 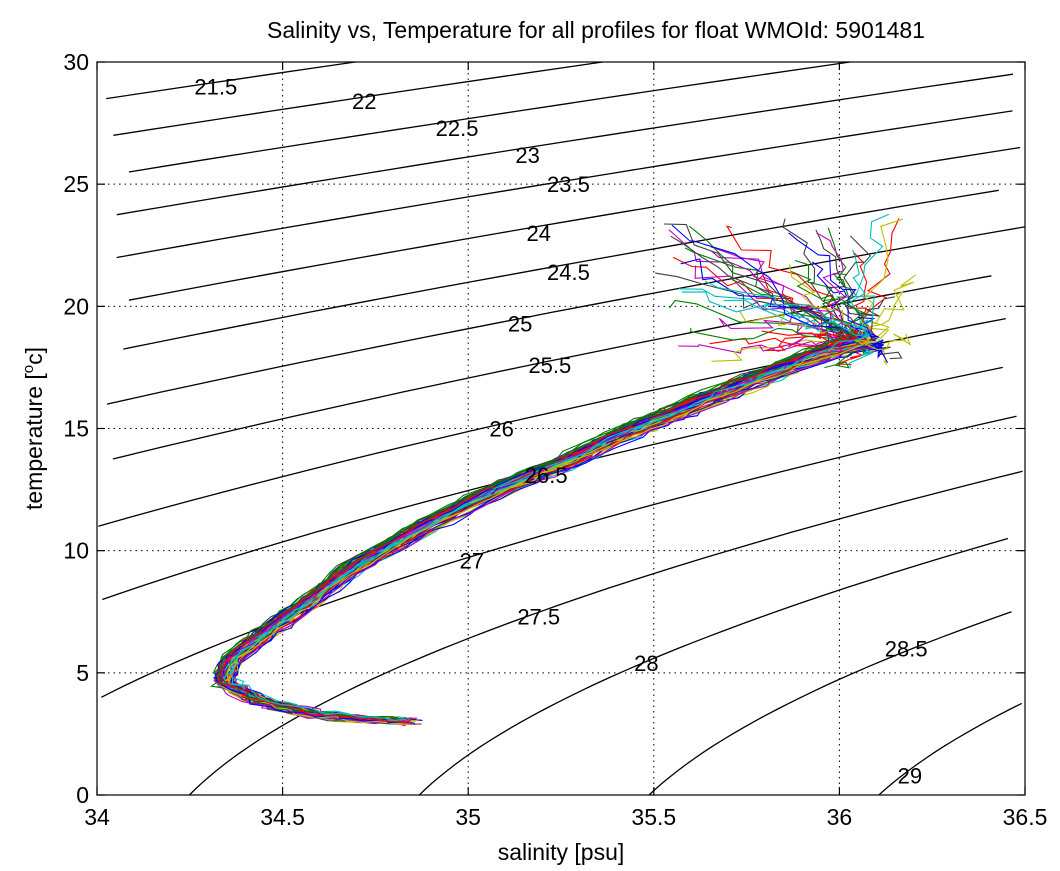 What do you see at coordinates (28, 369) in the screenshot?
I see `y-axis-label-superscript: o` at bounding box center [28, 369].